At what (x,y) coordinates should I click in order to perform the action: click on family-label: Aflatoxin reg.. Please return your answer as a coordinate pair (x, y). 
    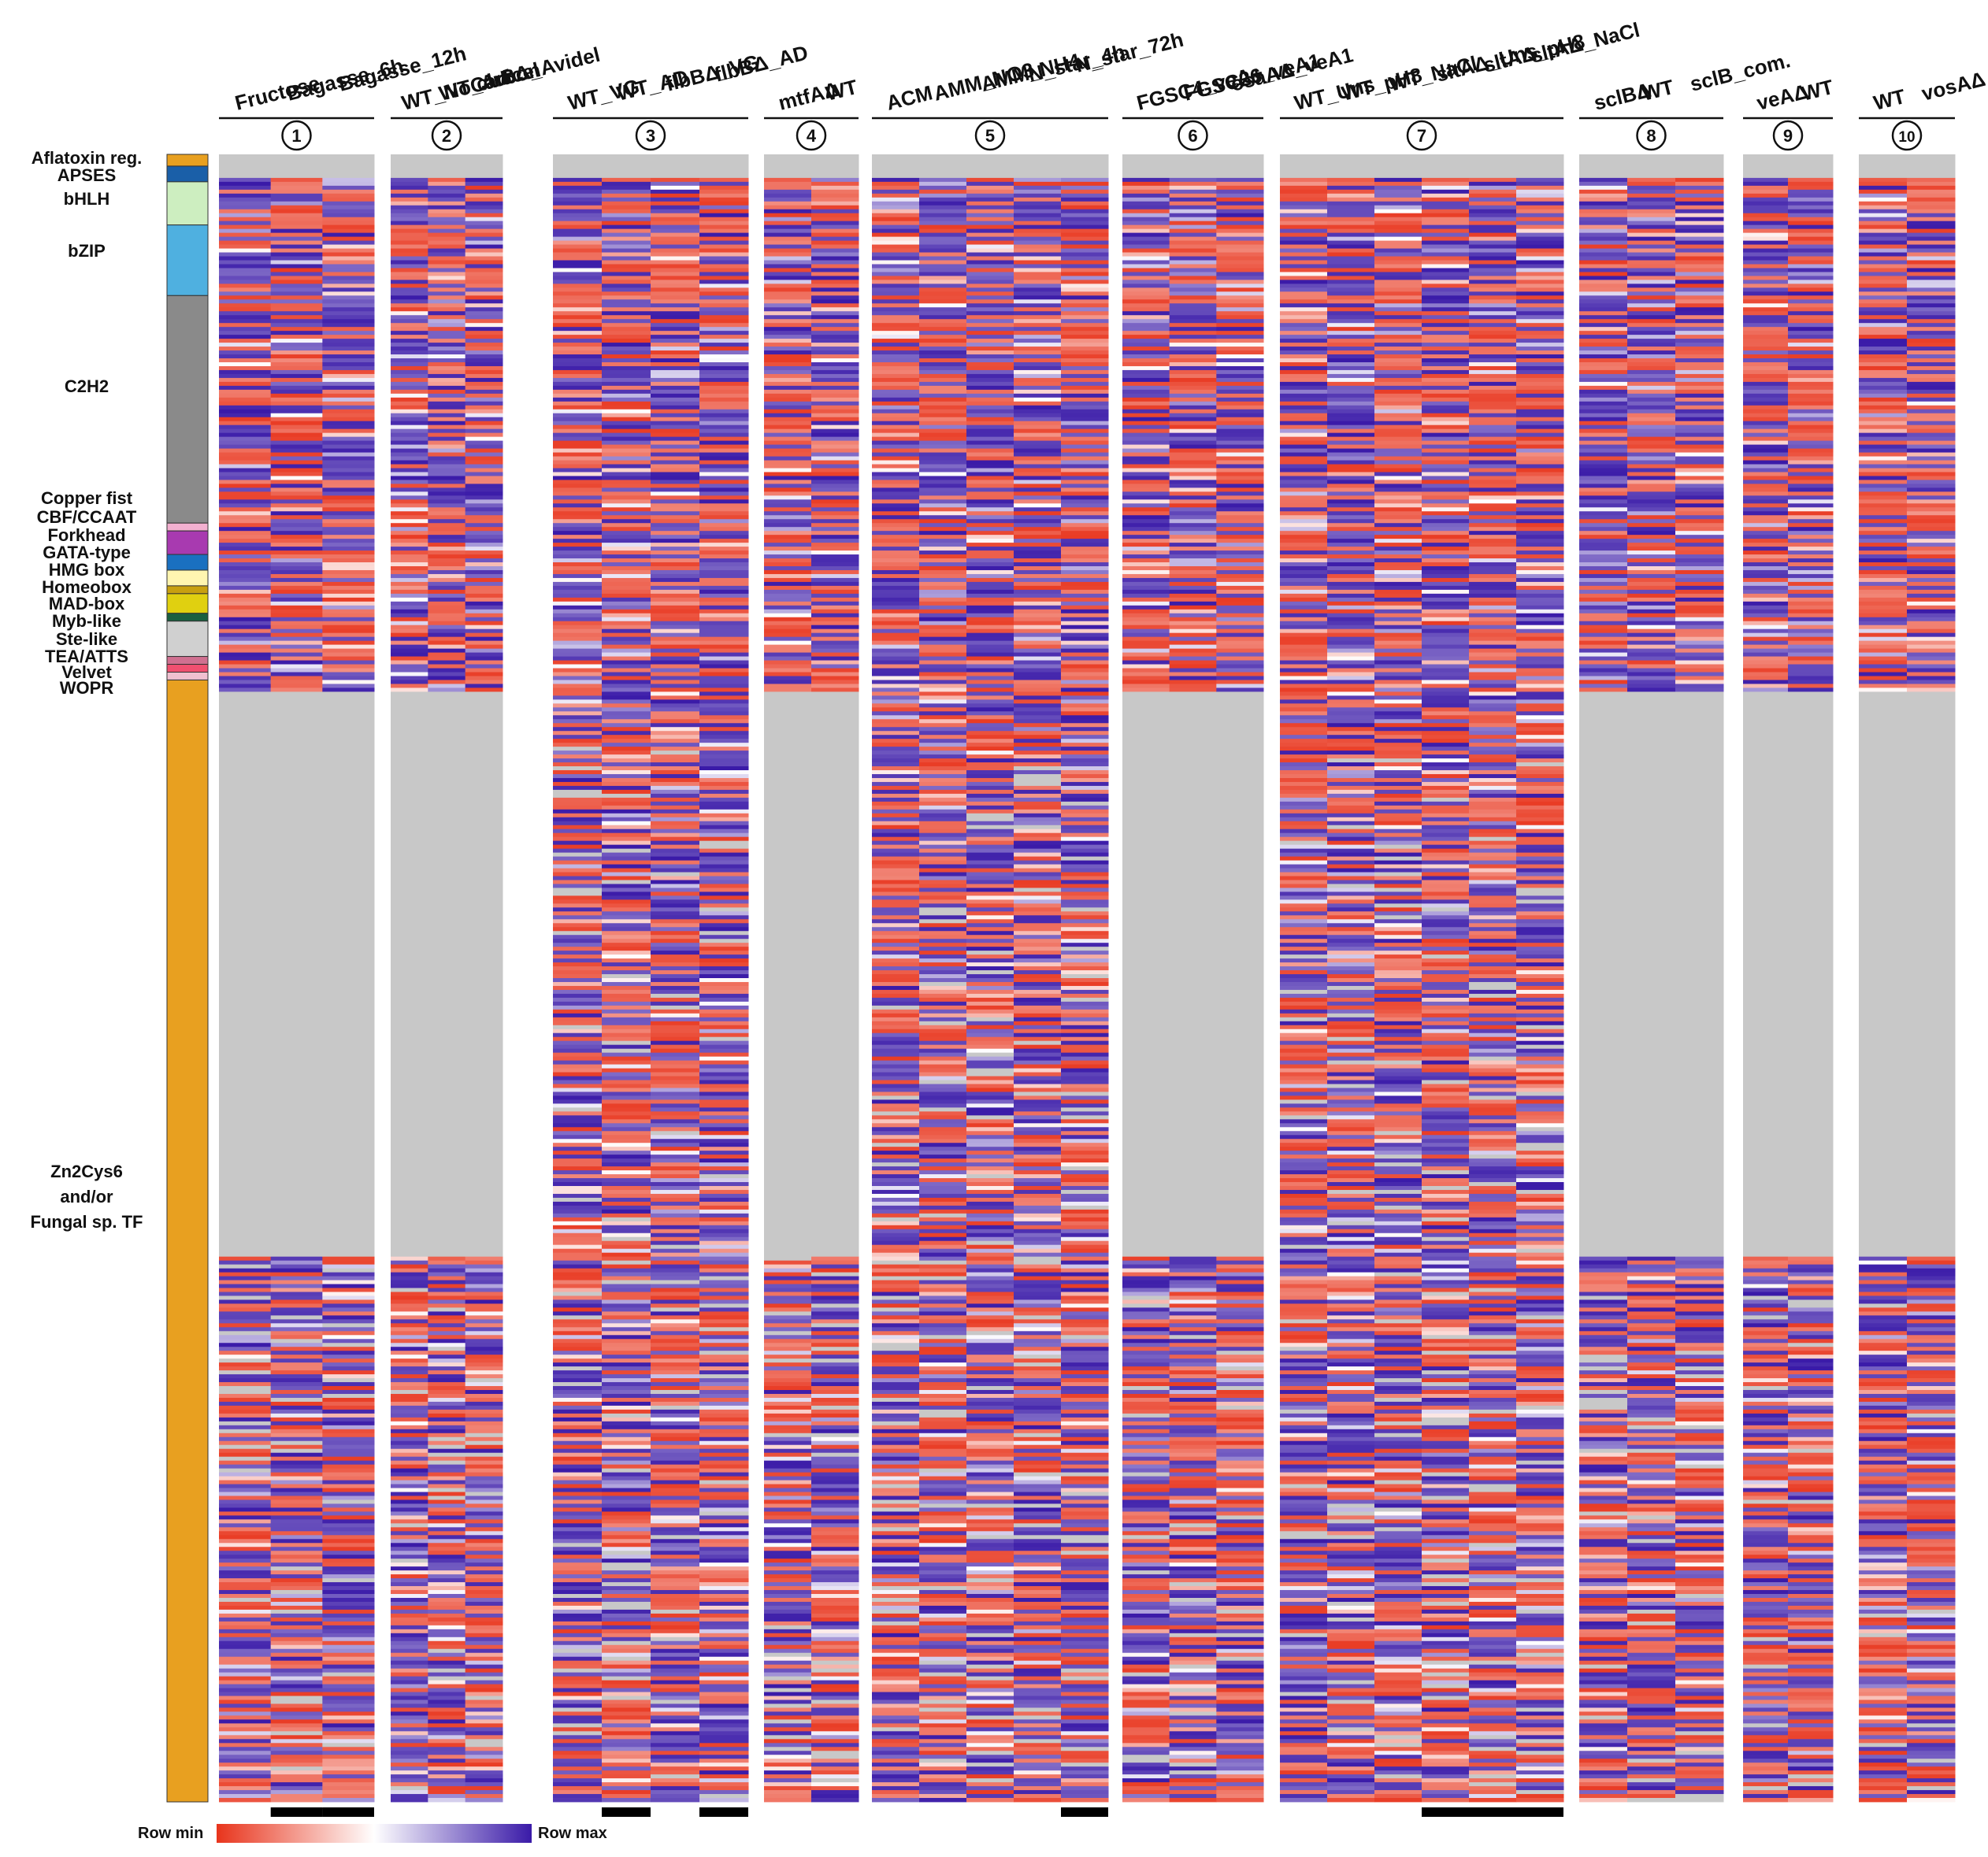
    Looking at the image, I should click on (87, 158).